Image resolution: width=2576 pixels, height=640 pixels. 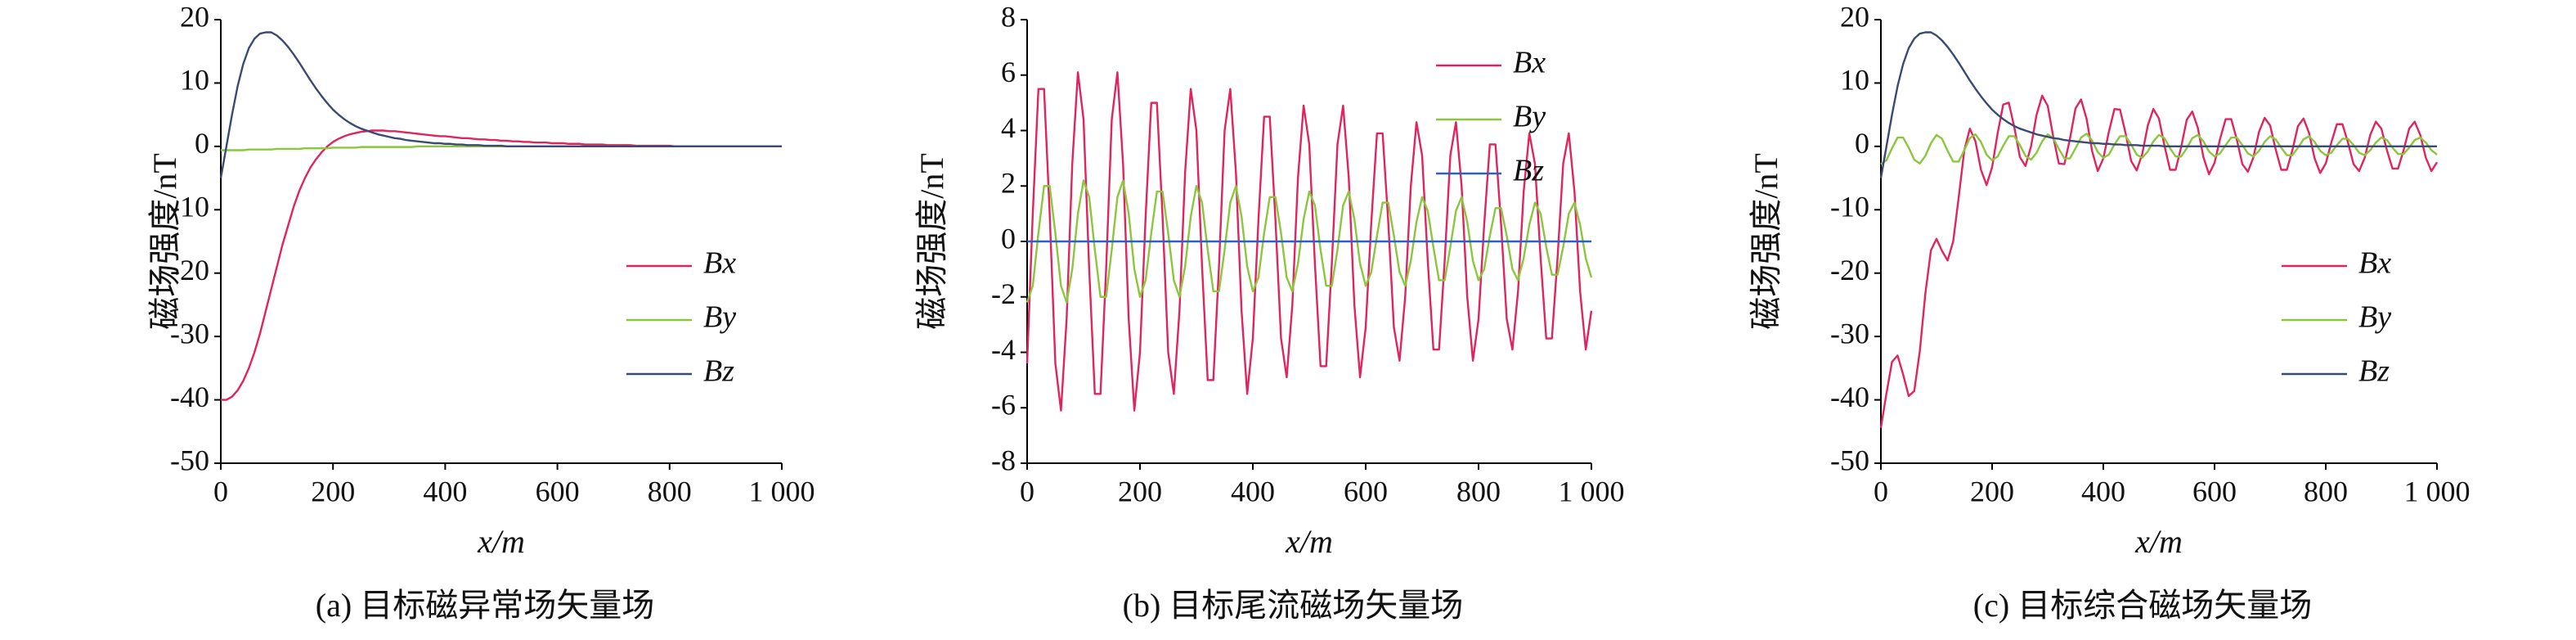 I want to click on y-tick-label: -4, so click(x=1003, y=349).